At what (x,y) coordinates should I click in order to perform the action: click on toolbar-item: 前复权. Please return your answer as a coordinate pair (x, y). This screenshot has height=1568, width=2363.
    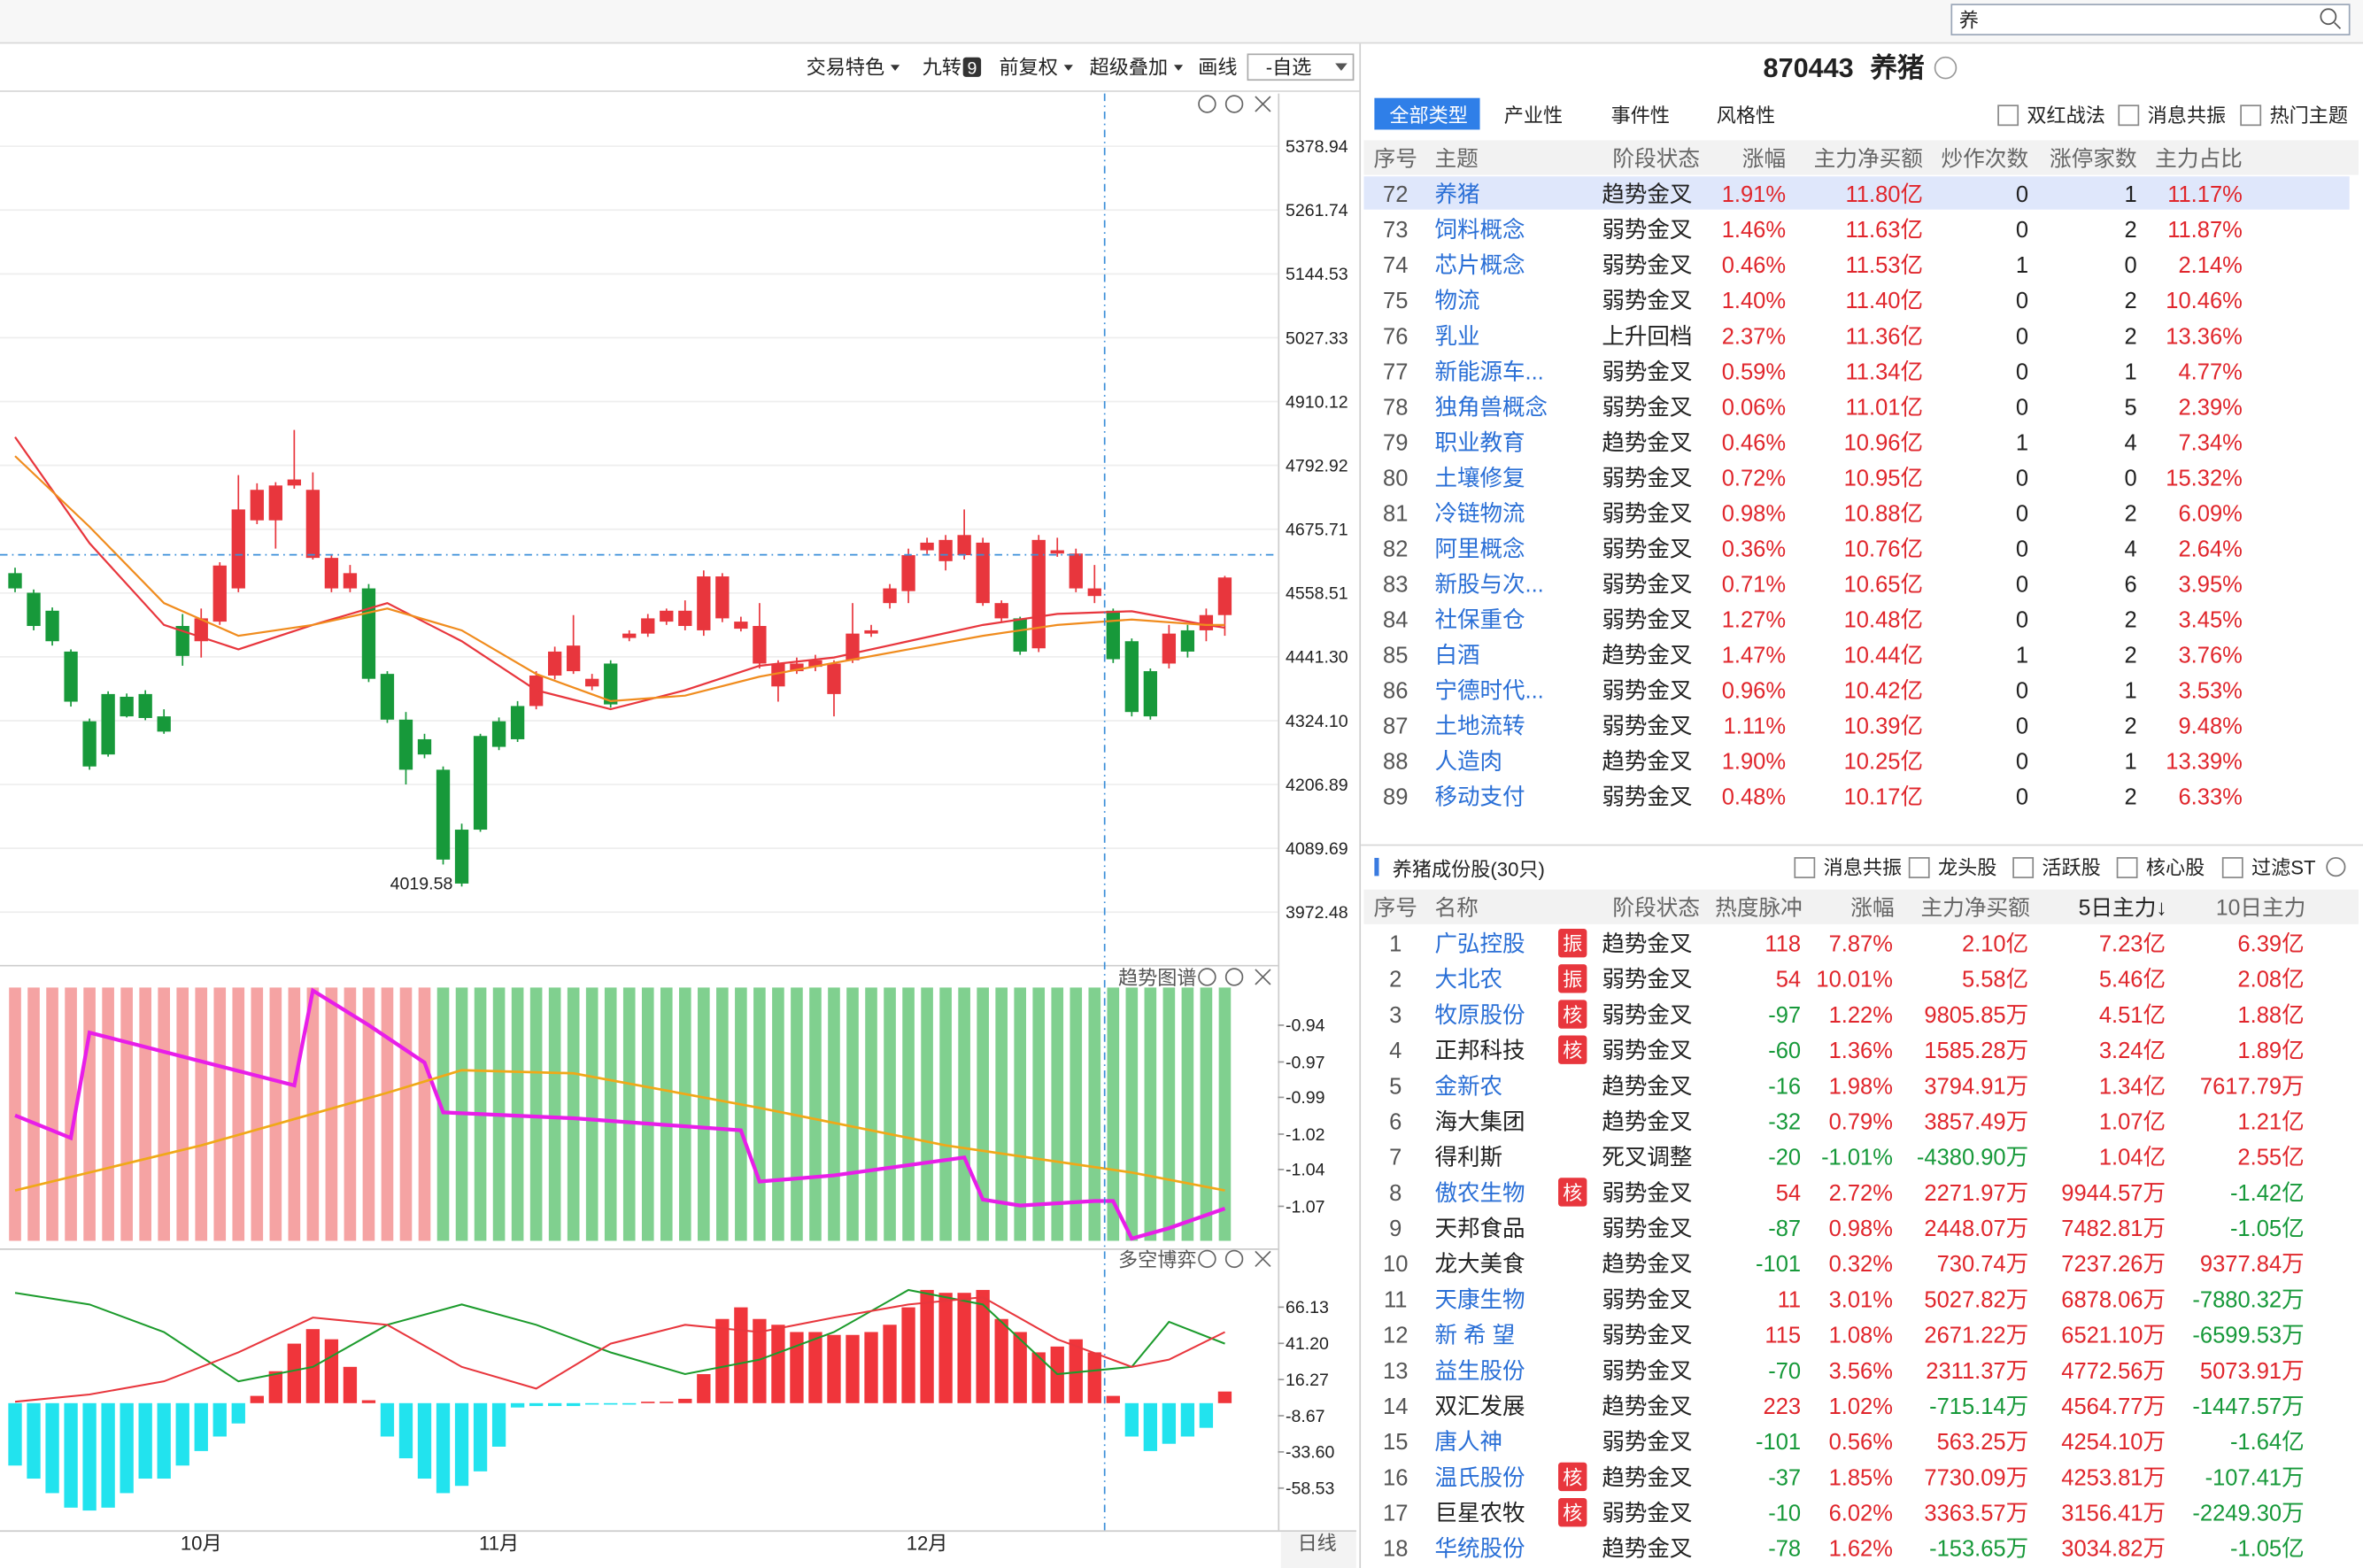
    Looking at the image, I should click on (1029, 67).